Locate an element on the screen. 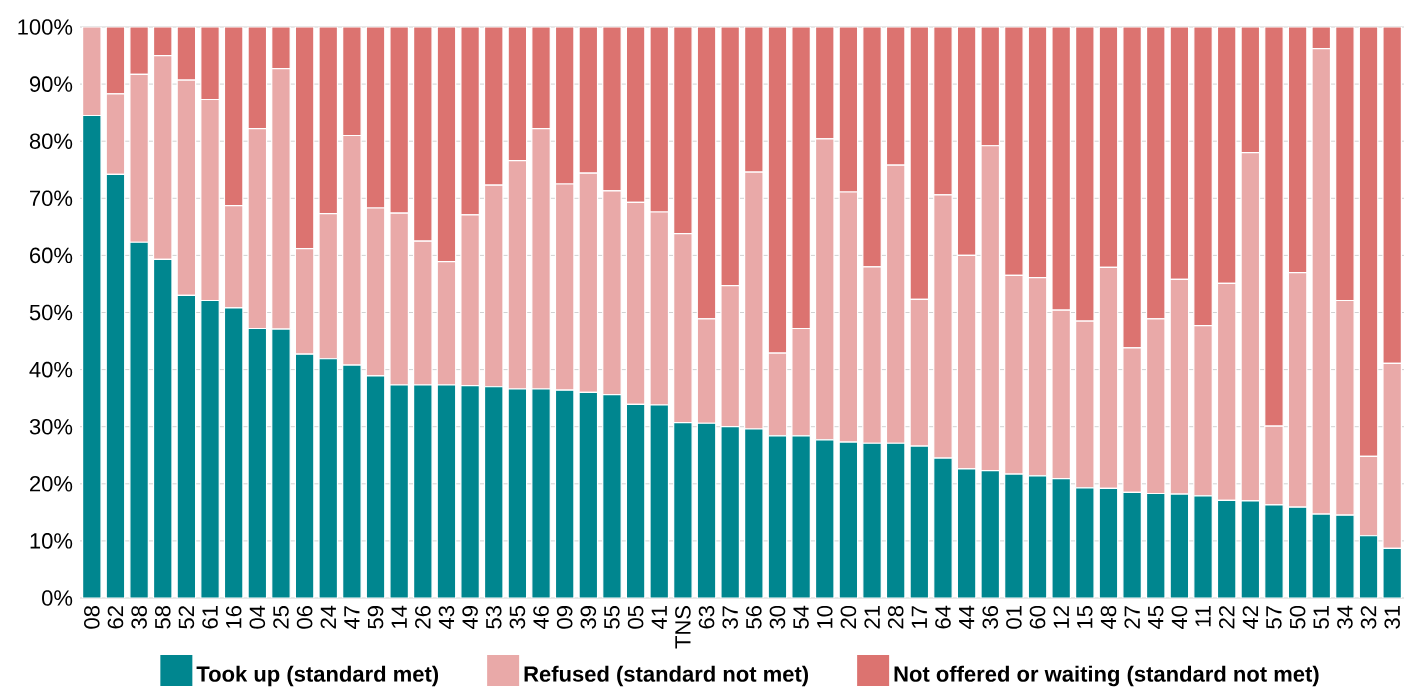  x-tick-label: 47 is located at coordinates (352, 618).